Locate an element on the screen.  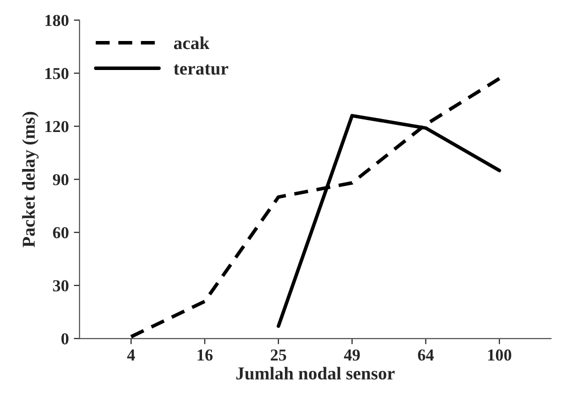
legend-label: acak is located at coordinates (192, 43).